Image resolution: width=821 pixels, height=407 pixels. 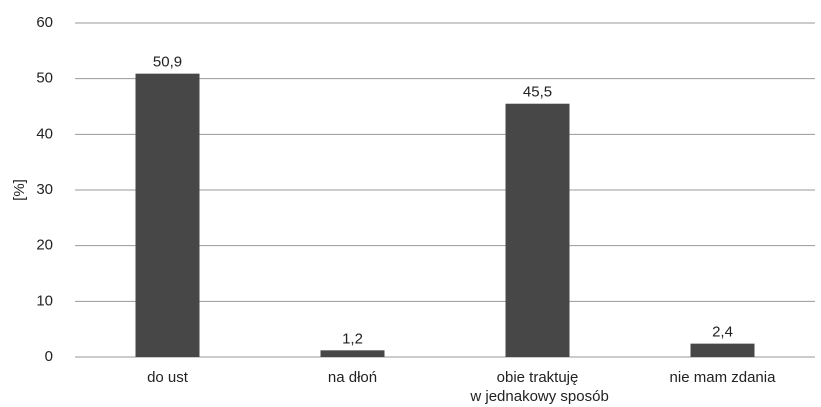 What do you see at coordinates (44, 300) in the screenshot?
I see `y-tick-label: 10` at bounding box center [44, 300].